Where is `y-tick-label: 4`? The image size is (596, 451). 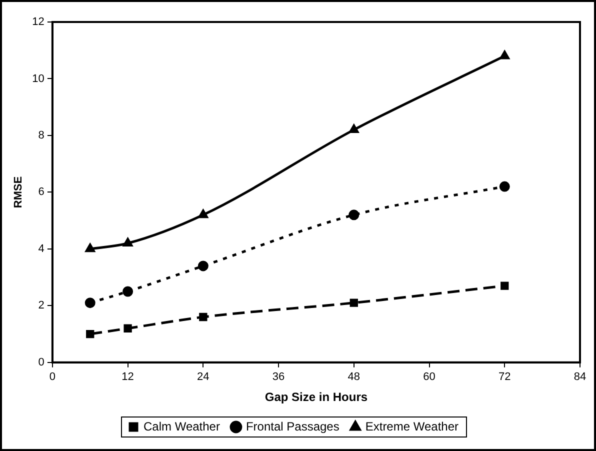
y-tick-label: 4 is located at coordinates (41, 248).